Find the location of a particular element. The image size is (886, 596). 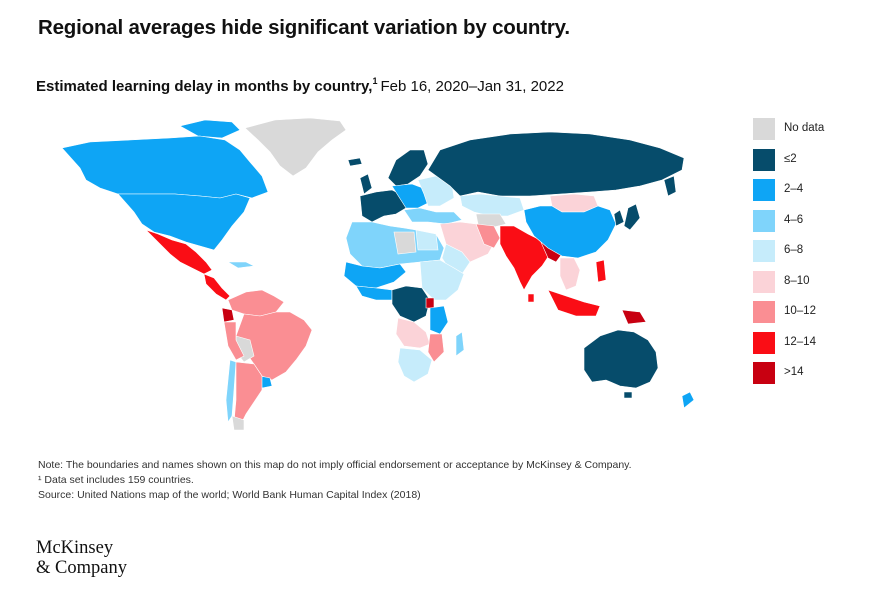

region-philippines is located at coordinates (601, 271).